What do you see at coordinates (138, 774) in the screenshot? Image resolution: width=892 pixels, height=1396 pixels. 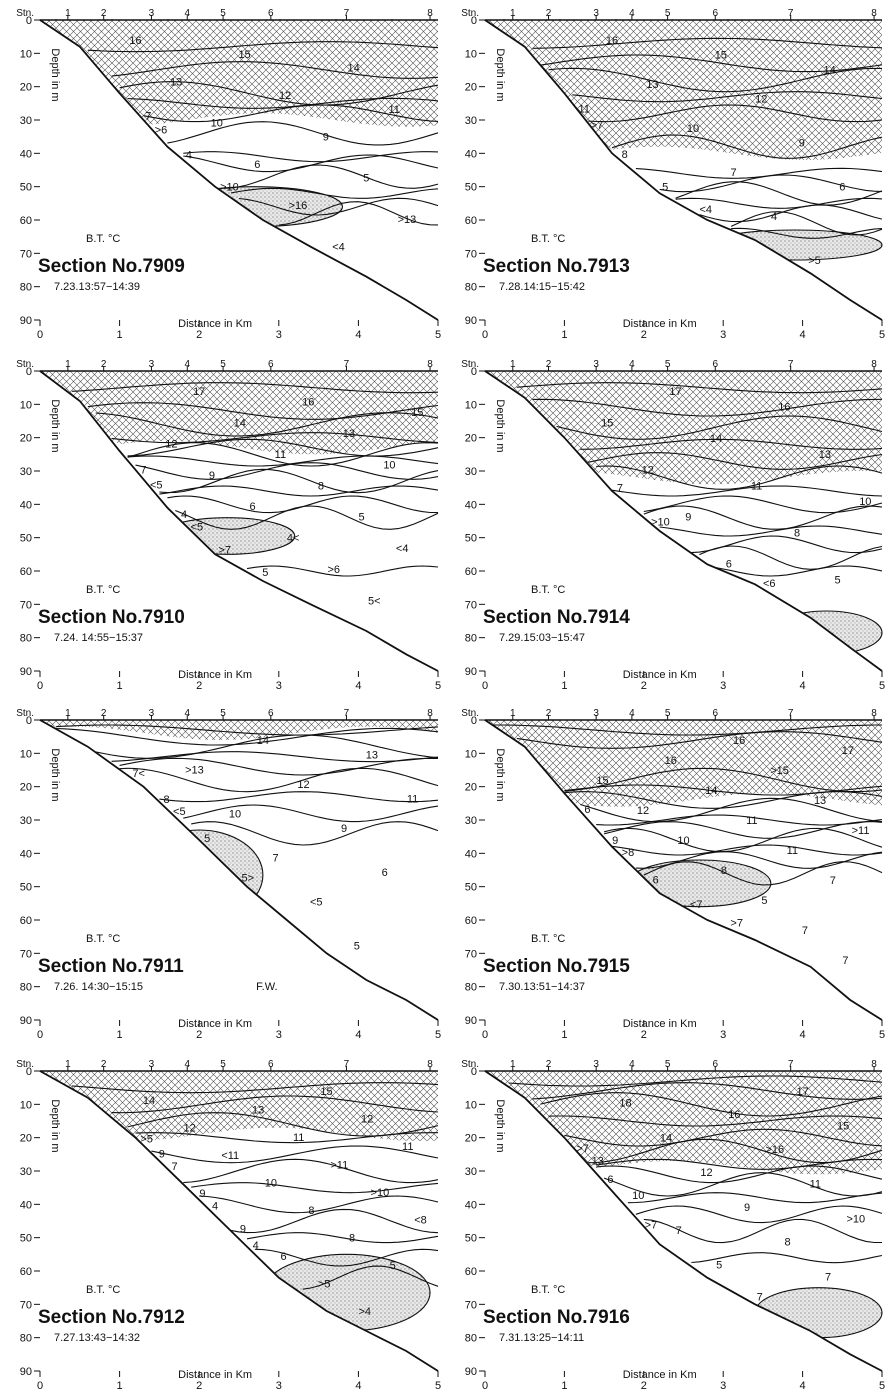 I see `isotherm-label: 7<` at bounding box center [138, 774].